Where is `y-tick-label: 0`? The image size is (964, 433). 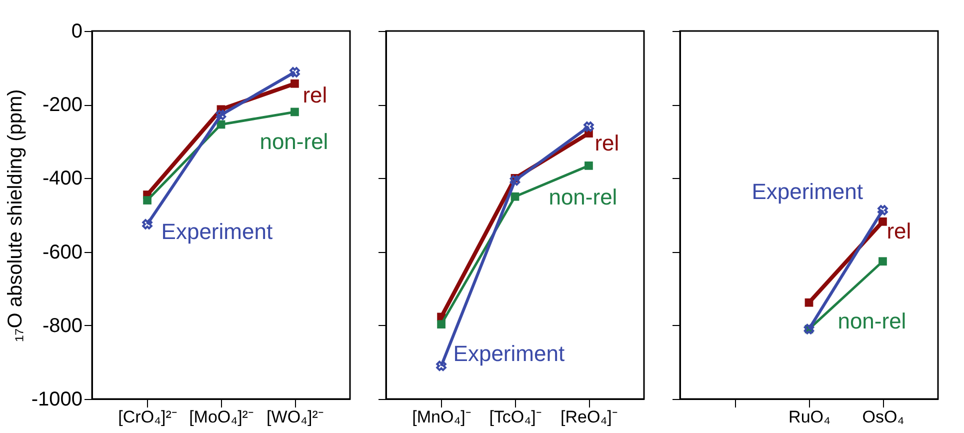
y-tick-label: 0 is located at coordinates (76, 31).